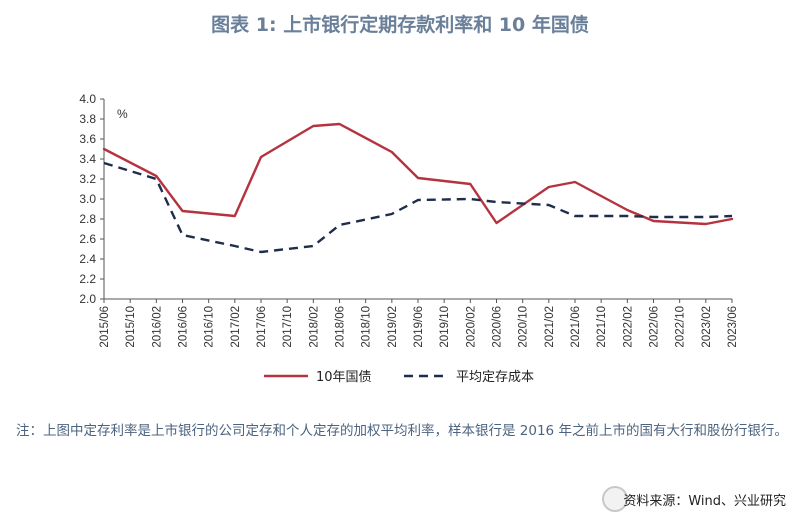 Image resolution: width=800 pixels, height=525 pixels. Describe the element at coordinates (704, 501) in the screenshot. I see `data-source: 资料来源：Wind、兴业研究` at that location.